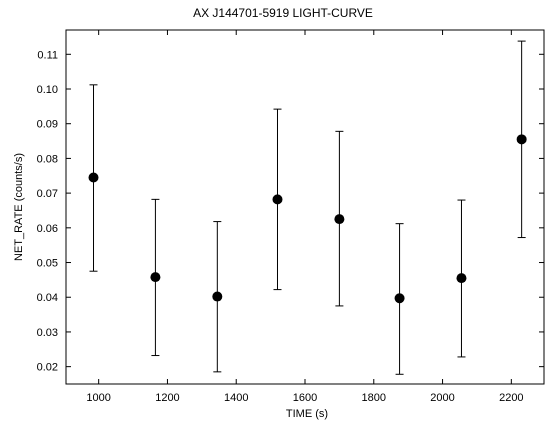  What do you see at coordinates (47, 229) in the screenshot?
I see `y-tick-label: 0.06` at bounding box center [47, 229].